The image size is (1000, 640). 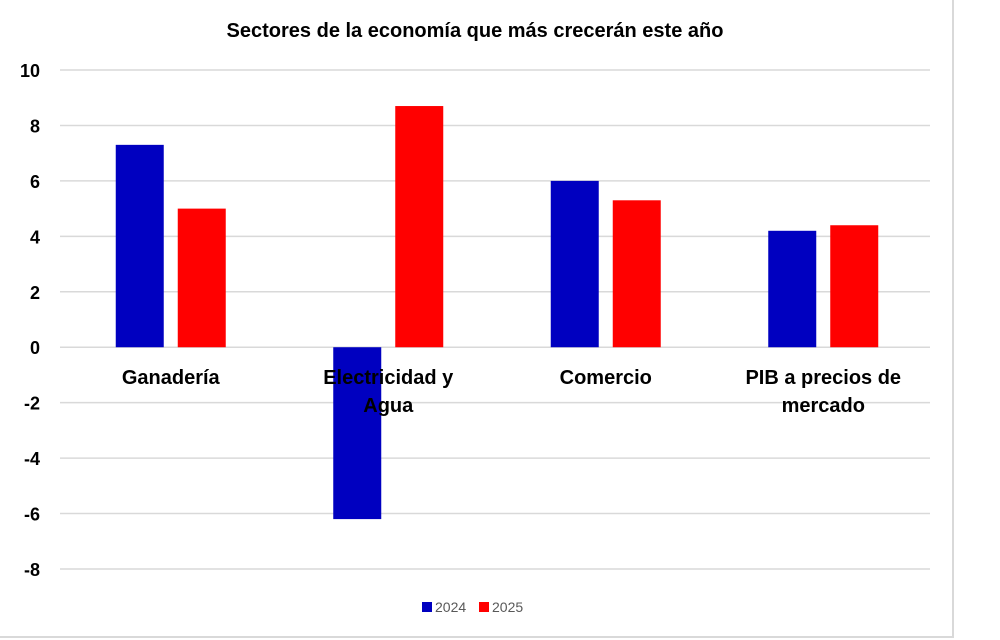 I want to click on y-tick-label: 0, so click(x=35, y=348).